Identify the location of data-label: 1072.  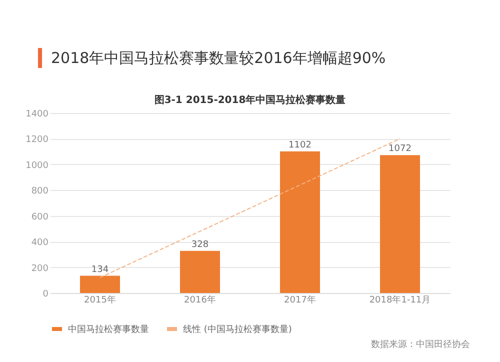
(400, 149).